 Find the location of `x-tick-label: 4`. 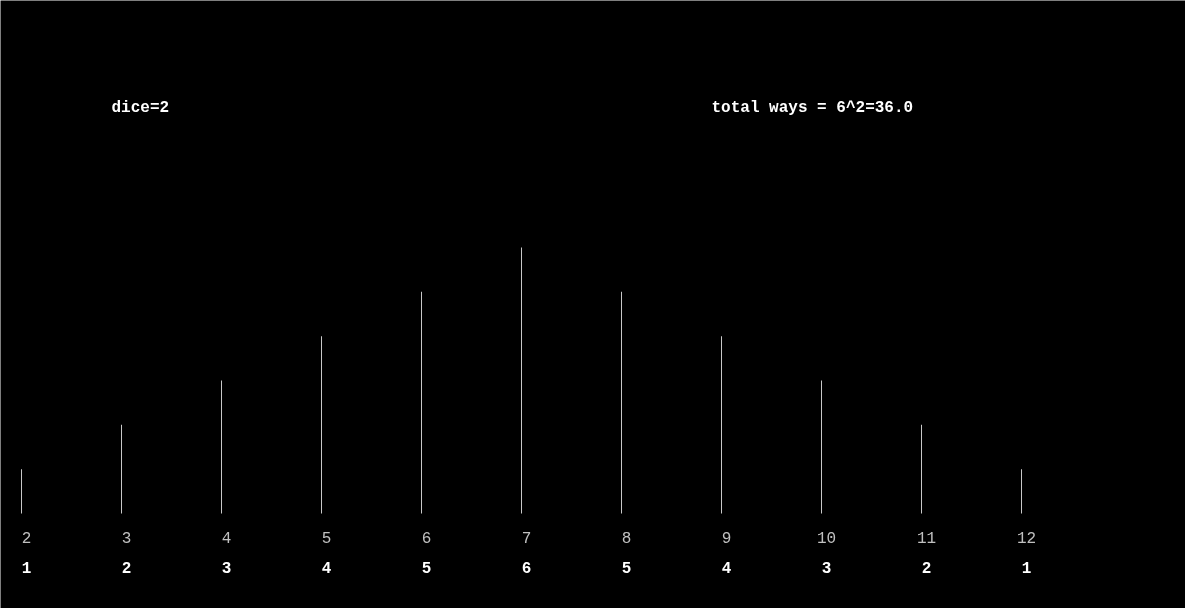

x-tick-label: 4 is located at coordinates (226, 539).